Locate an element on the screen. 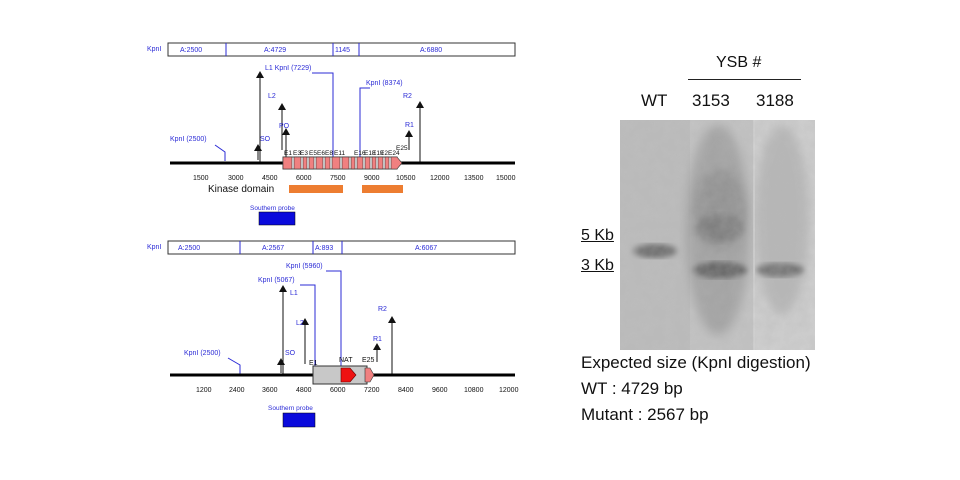 The height and width of the screenshot is (480, 960). wt-tick-label: 15000 is located at coordinates (506, 178).